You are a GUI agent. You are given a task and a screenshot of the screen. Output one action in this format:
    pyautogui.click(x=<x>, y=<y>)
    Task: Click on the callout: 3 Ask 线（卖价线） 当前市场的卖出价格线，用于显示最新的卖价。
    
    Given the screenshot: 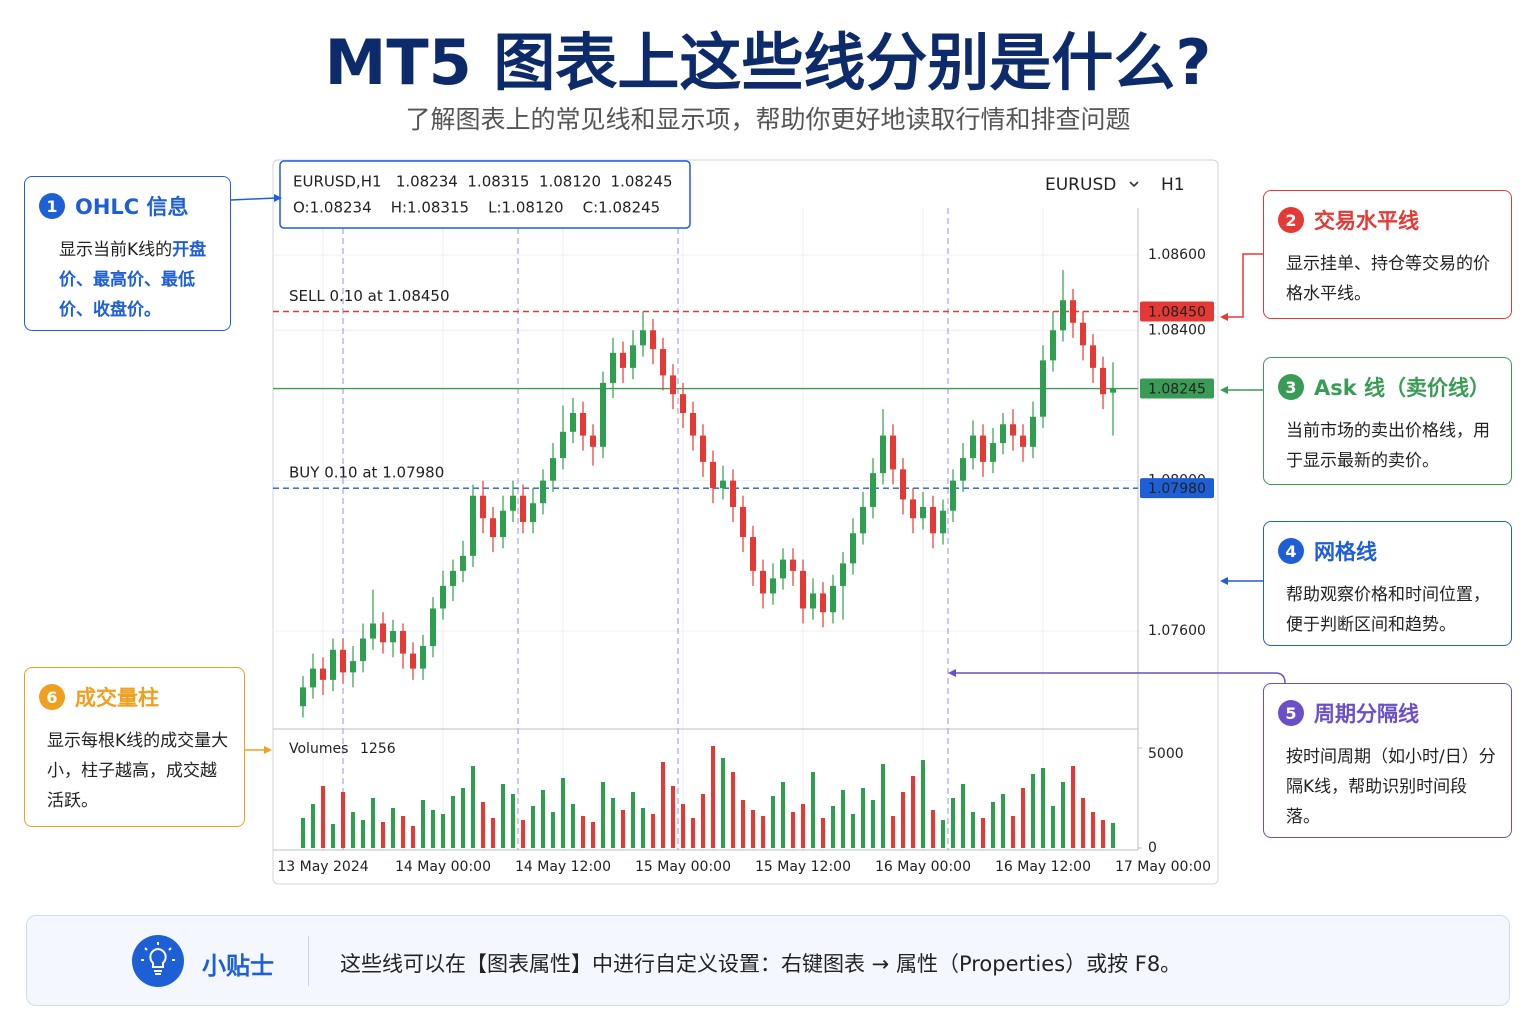 What is the action you would take?
    pyautogui.click(x=1387, y=421)
    